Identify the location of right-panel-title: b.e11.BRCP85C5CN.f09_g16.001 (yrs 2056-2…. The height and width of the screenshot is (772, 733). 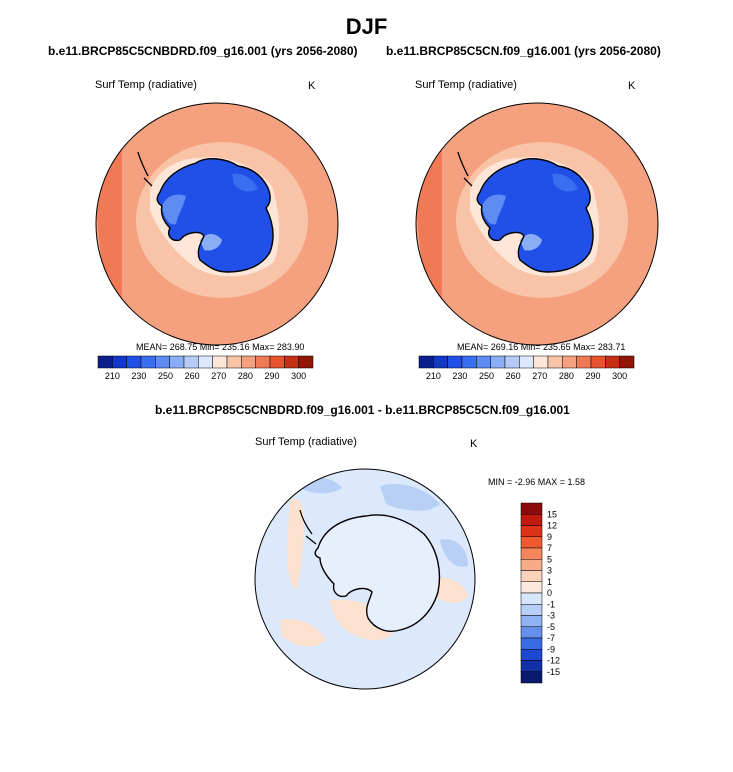
(523, 51).